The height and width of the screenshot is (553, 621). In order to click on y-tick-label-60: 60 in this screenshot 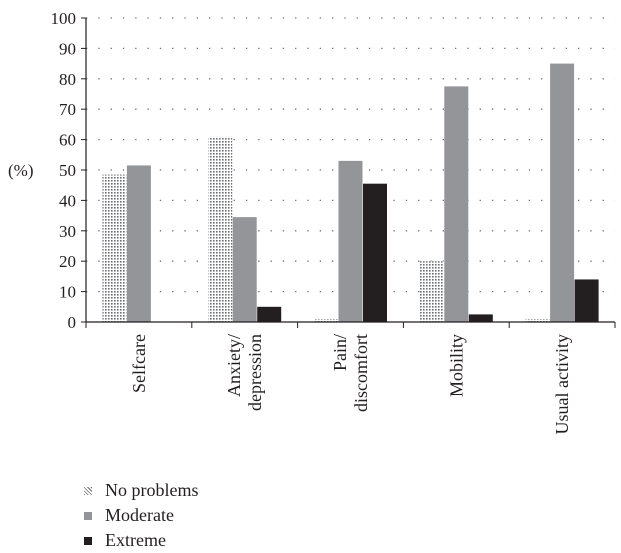, I will do `click(67, 140)`.